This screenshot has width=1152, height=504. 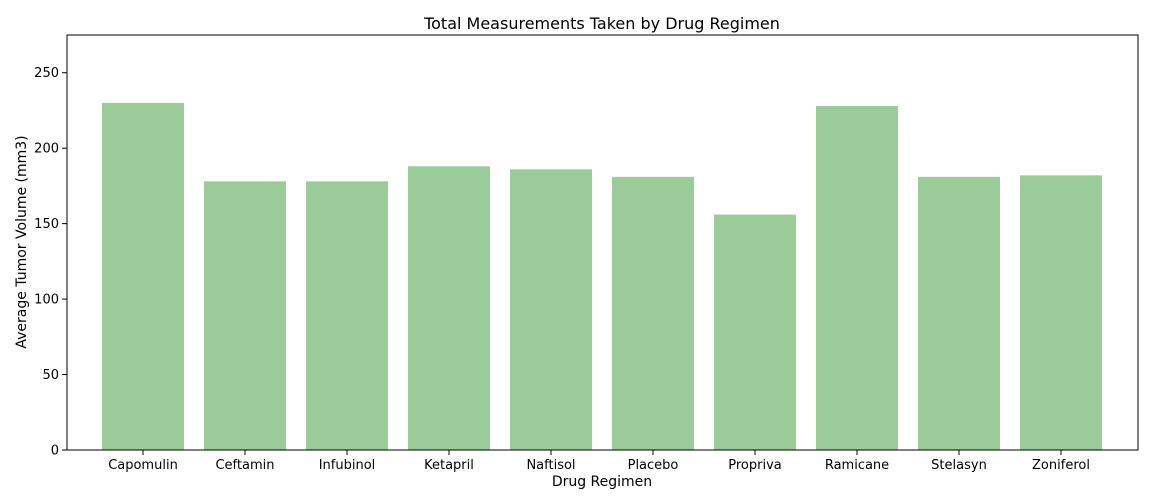 I want to click on x-tick-label: Infubinol, so click(x=347, y=465).